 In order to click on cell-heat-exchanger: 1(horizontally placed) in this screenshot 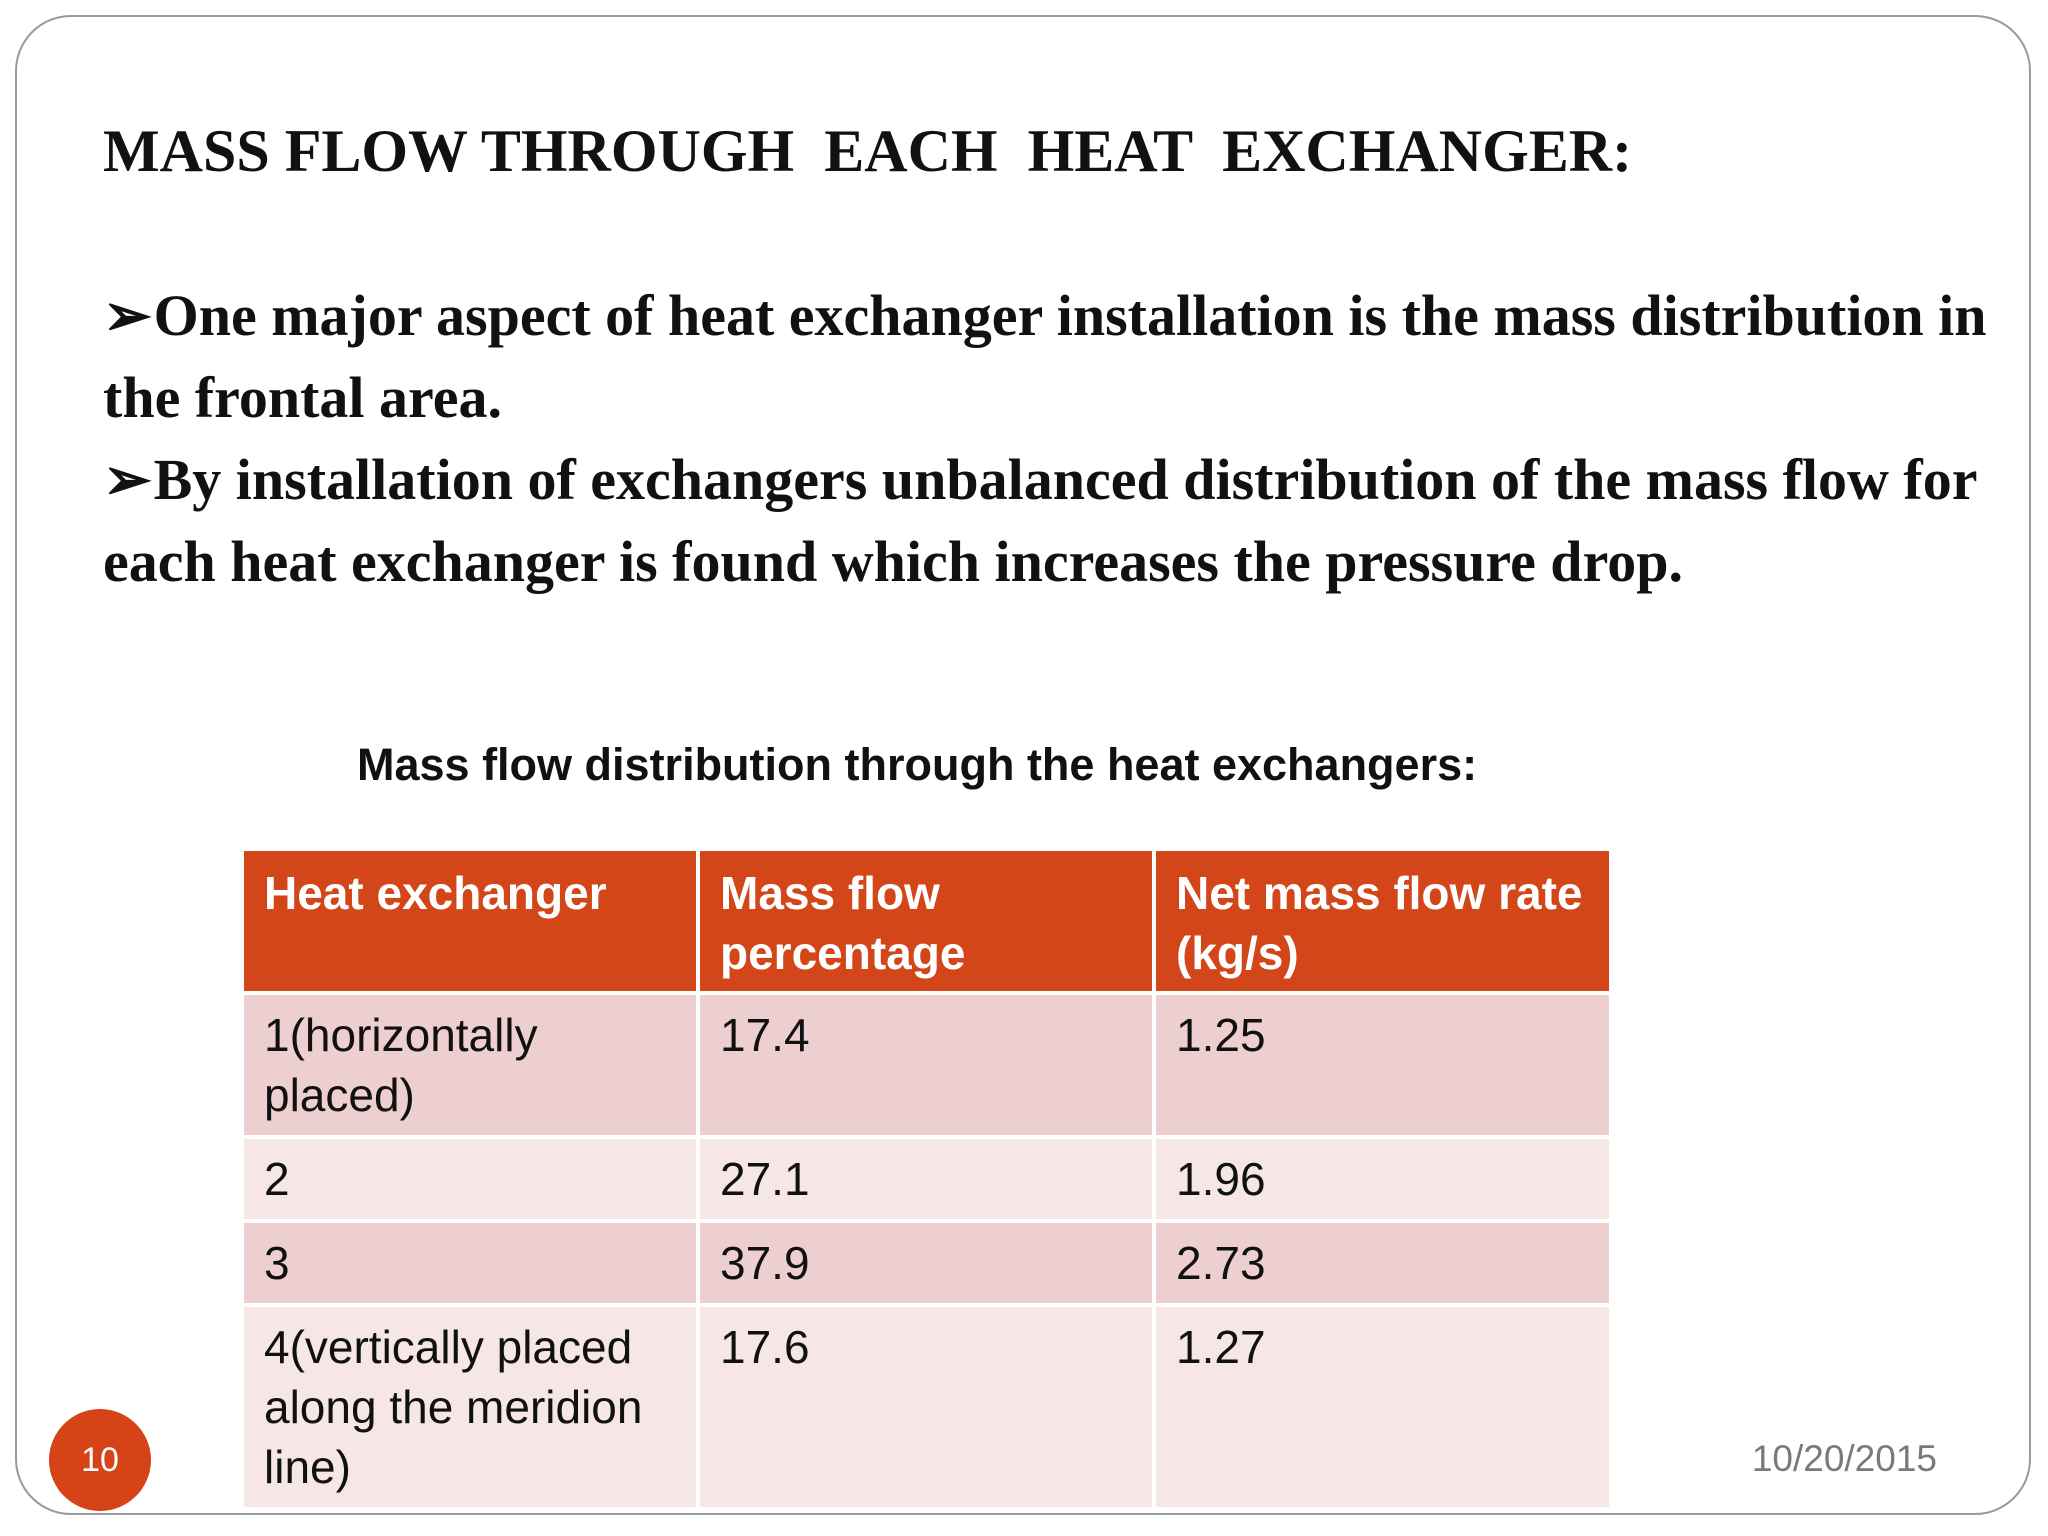, I will do `click(470, 1065)`.